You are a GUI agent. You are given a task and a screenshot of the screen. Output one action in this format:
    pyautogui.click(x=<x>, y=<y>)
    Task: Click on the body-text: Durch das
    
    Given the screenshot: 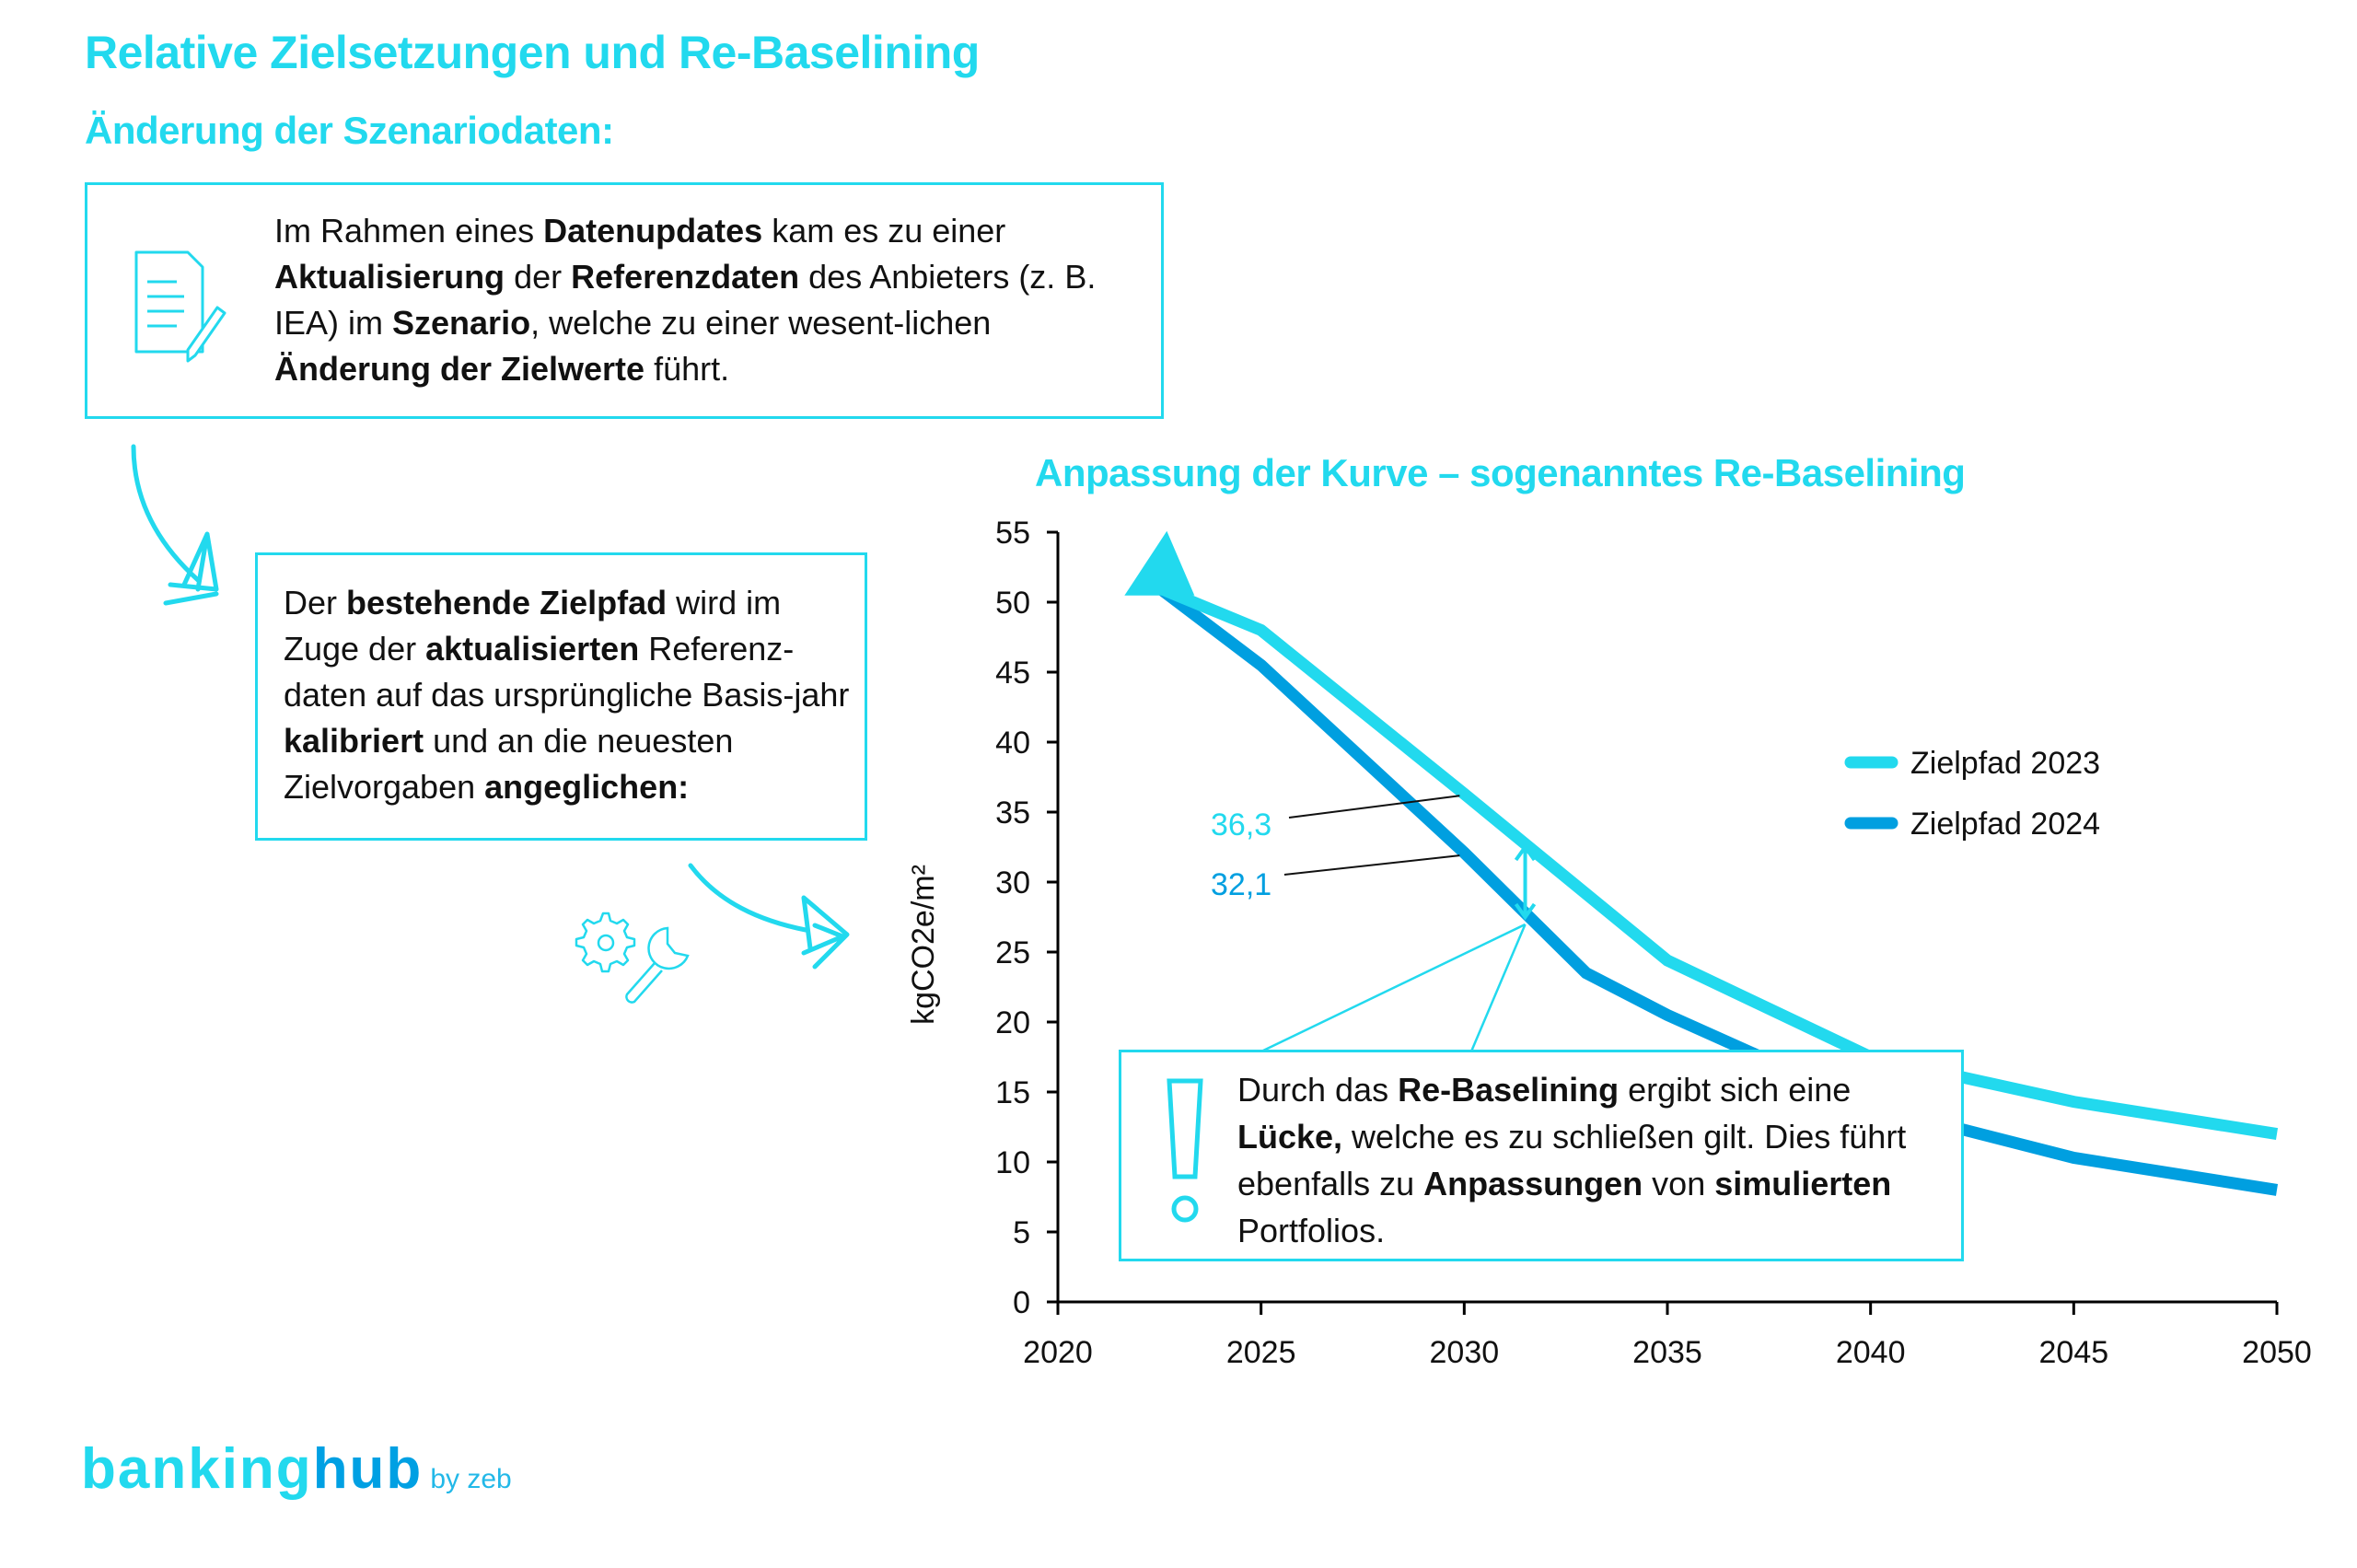 What is the action you would take?
    pyautogui.click(x=1318, y=1090)
    